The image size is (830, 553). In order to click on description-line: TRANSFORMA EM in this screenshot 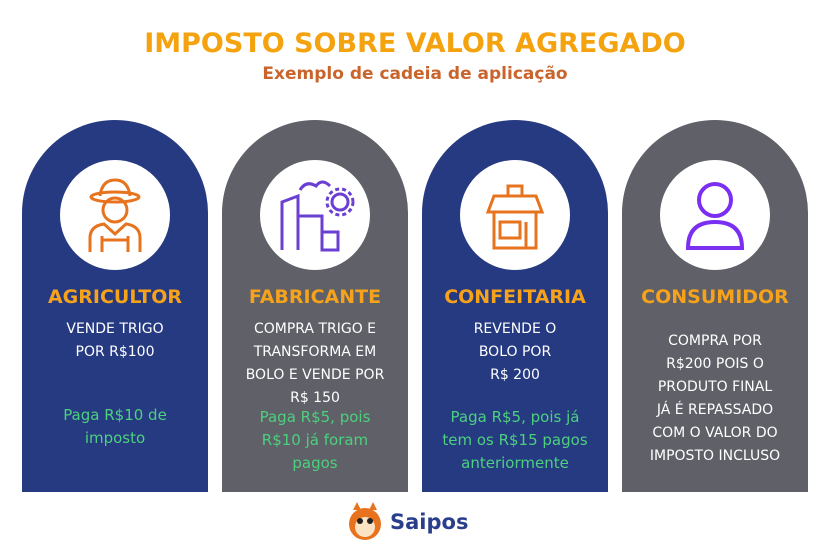, I will do `click(315, 352)`.